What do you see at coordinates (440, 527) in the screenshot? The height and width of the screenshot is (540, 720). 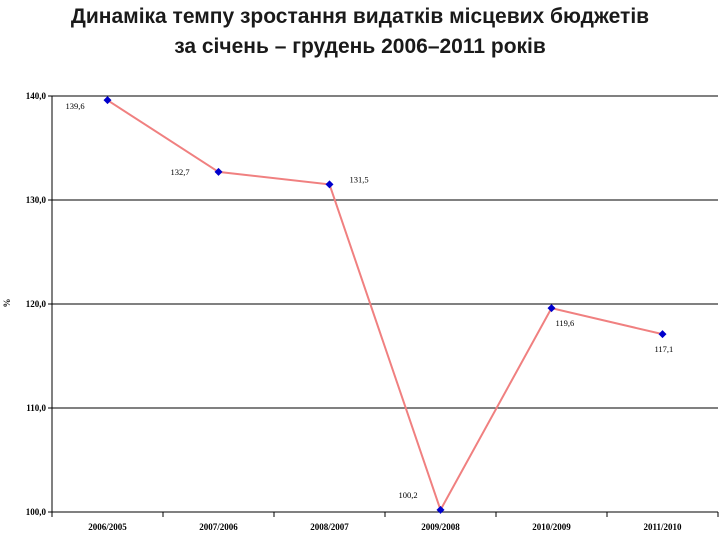 I see `x-tick-label: 2009/2008` at bounding box center [440, 527].